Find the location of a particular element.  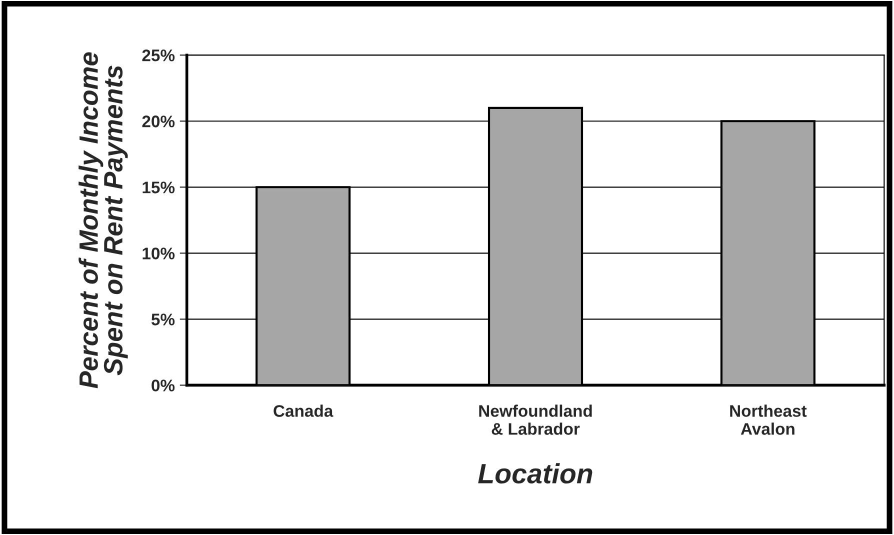

y-tick-label: 0% is located at coordinates (163, 386).